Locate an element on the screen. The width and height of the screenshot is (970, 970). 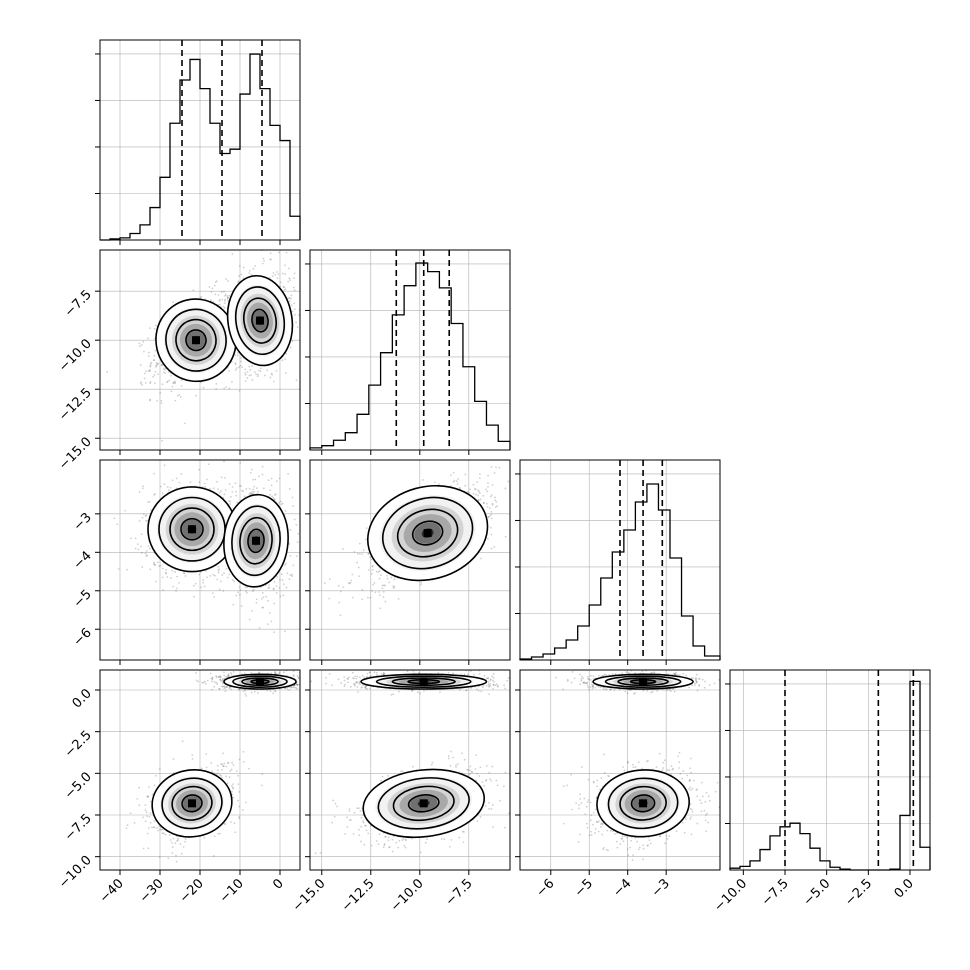
density-peak is located at coordinates (427, 533).